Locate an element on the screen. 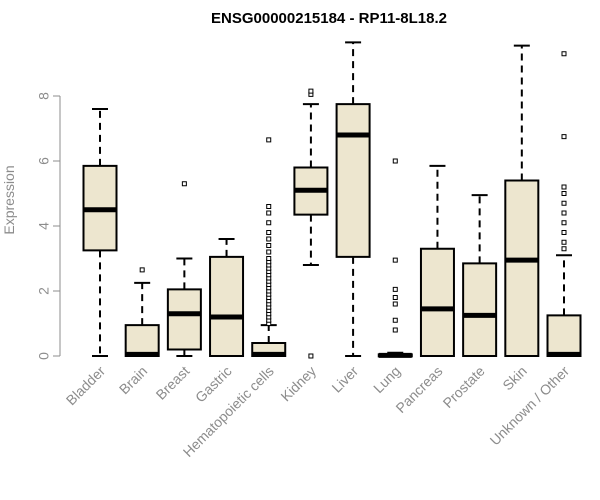 Image resolution: width=600 pixels, height=500 pixels. x-tick-label: Lung is located at coordinates (386, 379).